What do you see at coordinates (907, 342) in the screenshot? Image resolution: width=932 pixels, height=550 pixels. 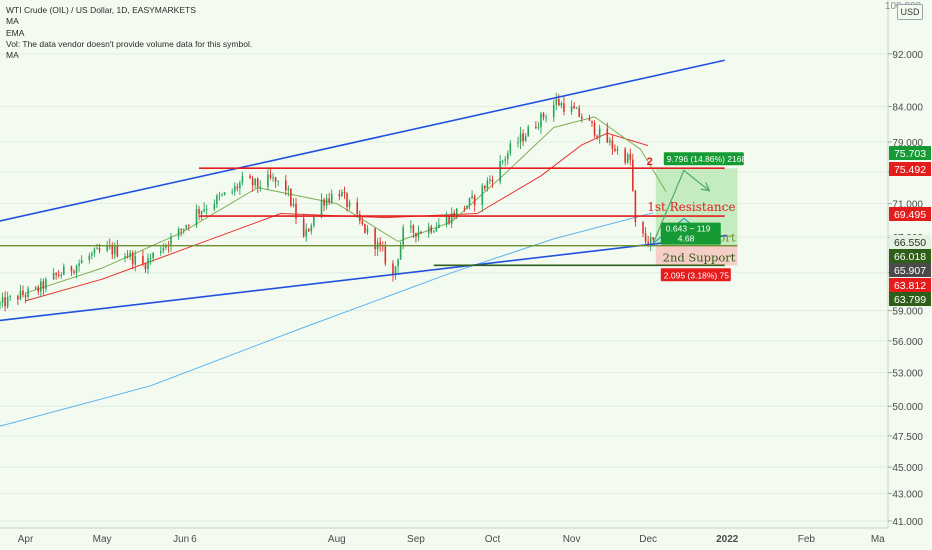 I see `price-tick-label: 56.000` at bounding box center [907, 342].